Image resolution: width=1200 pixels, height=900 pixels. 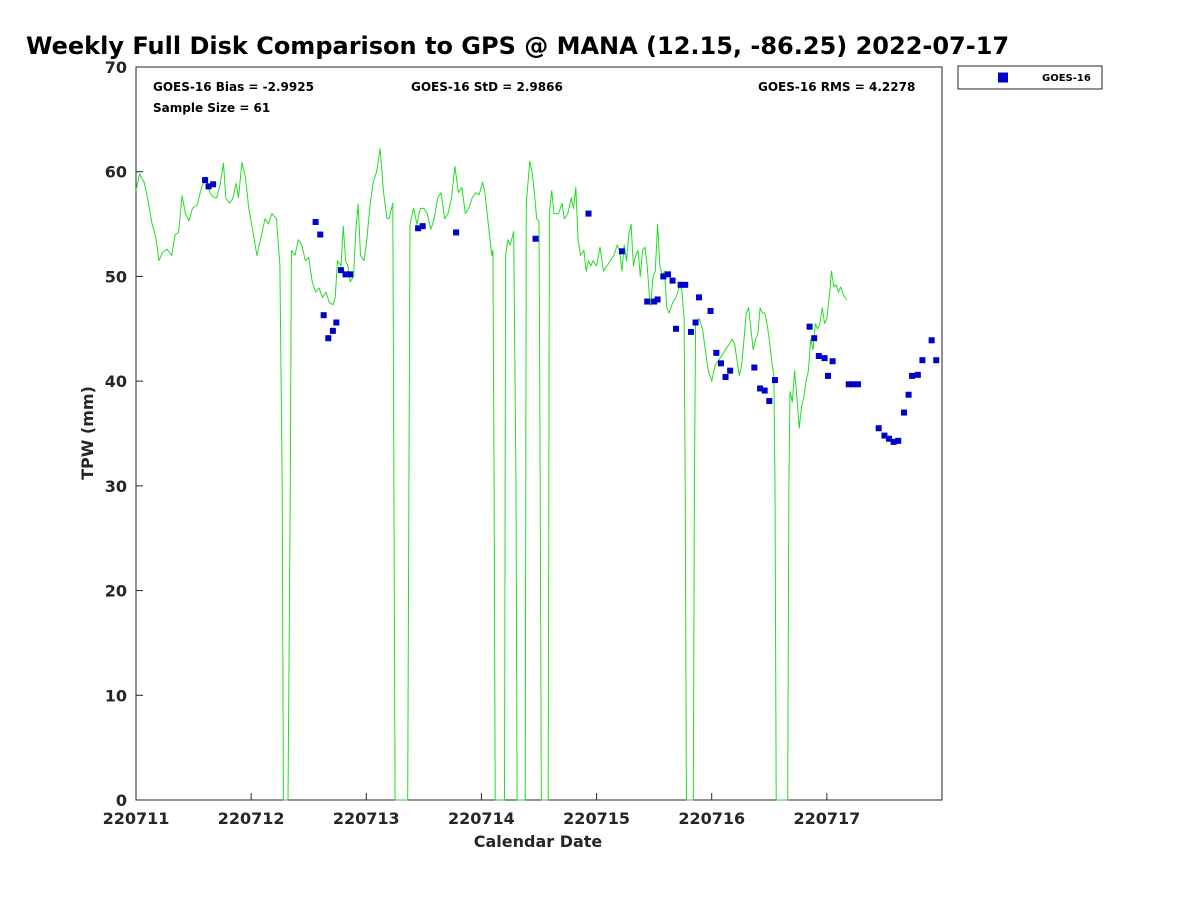 I want to click on y-tick-label: 0, so click(x=121, y=800).